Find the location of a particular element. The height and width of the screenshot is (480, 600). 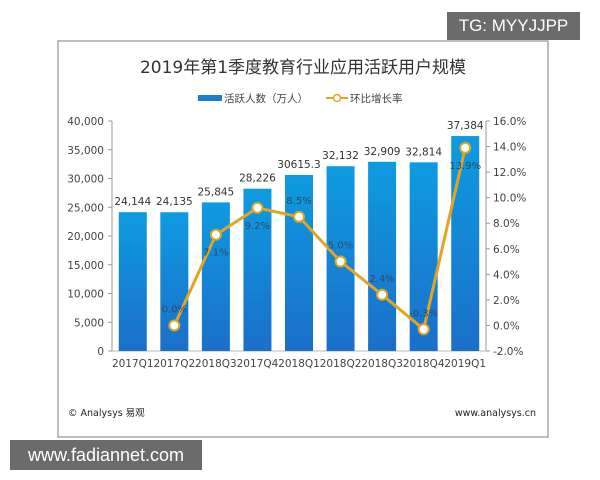

bar-value-label: 25,845 is located at coordinates (216, 192).